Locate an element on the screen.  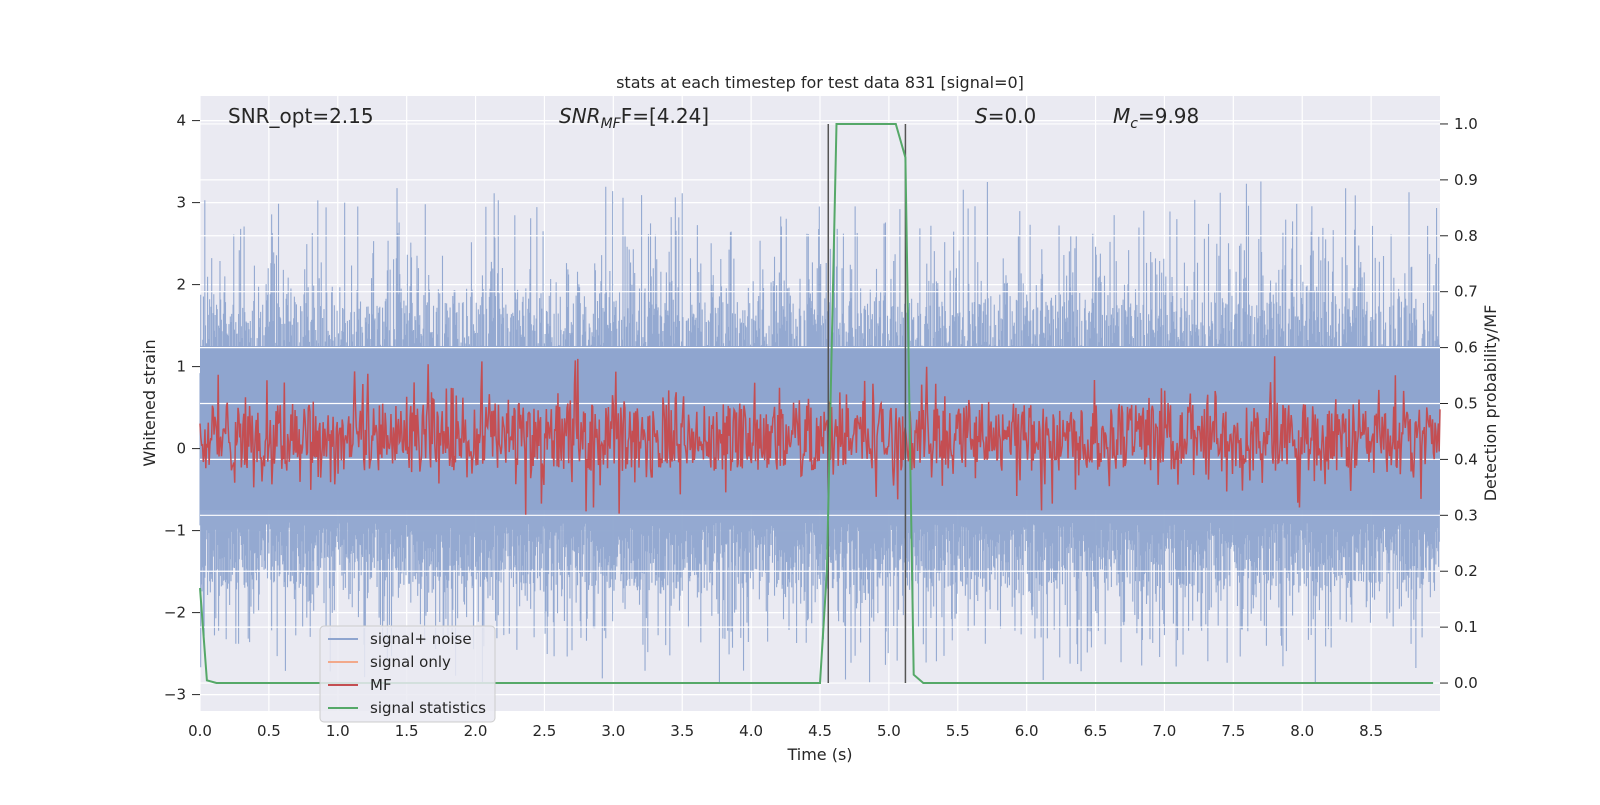
x-axis-label: Time (s) is located at coordinates (819, 754).